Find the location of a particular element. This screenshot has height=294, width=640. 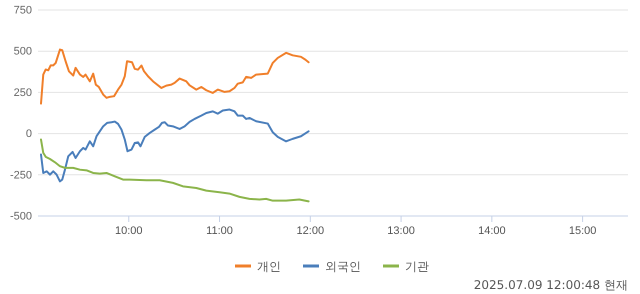

x-tick-label: 14:00 is located at coordinates (492, 230).